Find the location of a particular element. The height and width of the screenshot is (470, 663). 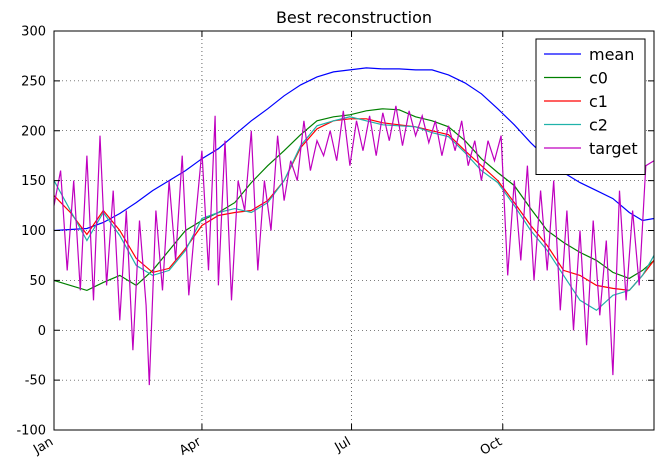

legend-label-c2: c2 is located at coordinates (598, 125).